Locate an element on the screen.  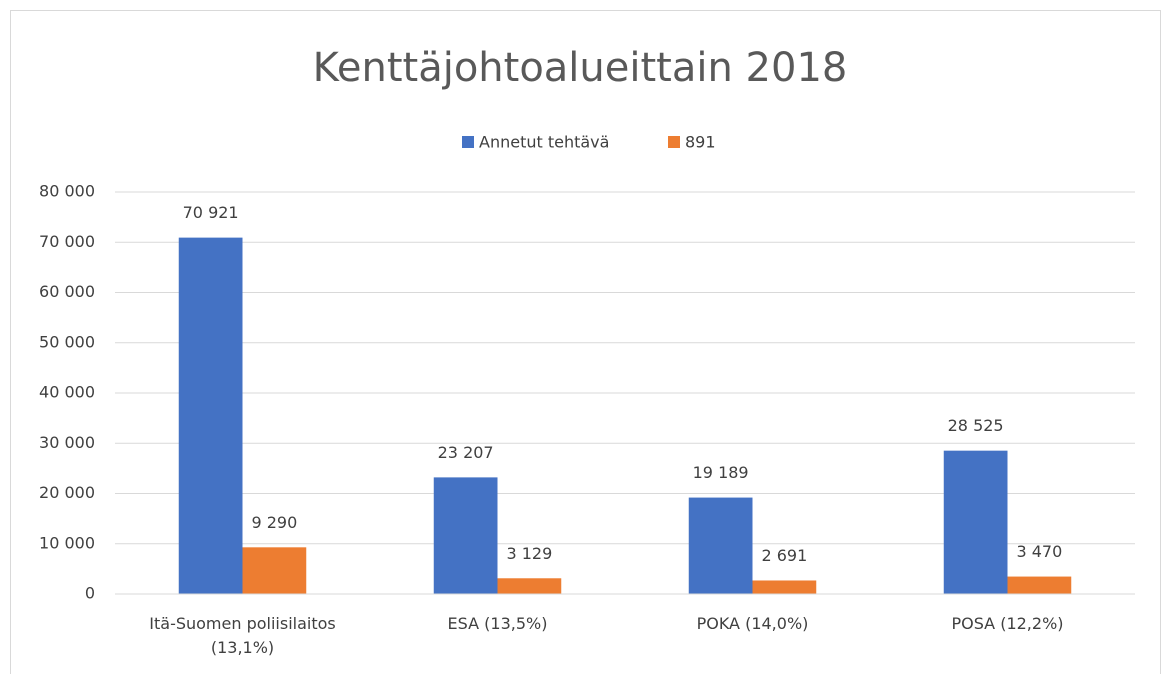
data-label: 23 207 is located at coordinates (466, 452).